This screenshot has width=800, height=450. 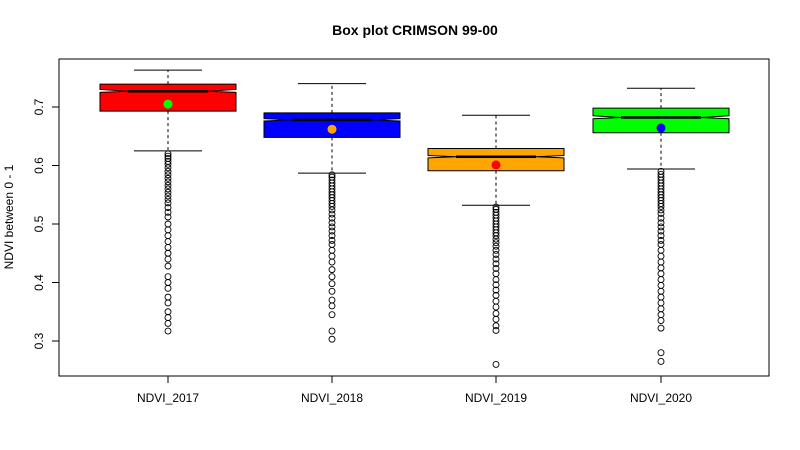 I want to click on y-axis-label: NDVI between 0 - 1, so click(x=9, y=216).